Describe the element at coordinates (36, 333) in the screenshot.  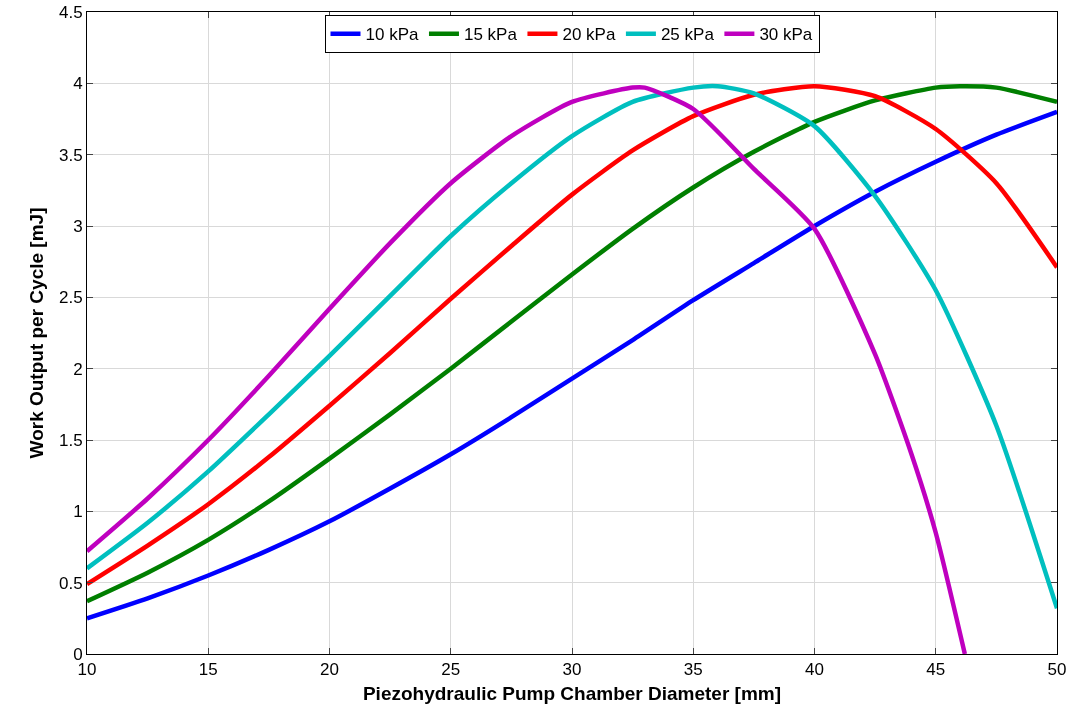
I see `y-axis-title: Work Output per Cycle [mJ]` at that location.